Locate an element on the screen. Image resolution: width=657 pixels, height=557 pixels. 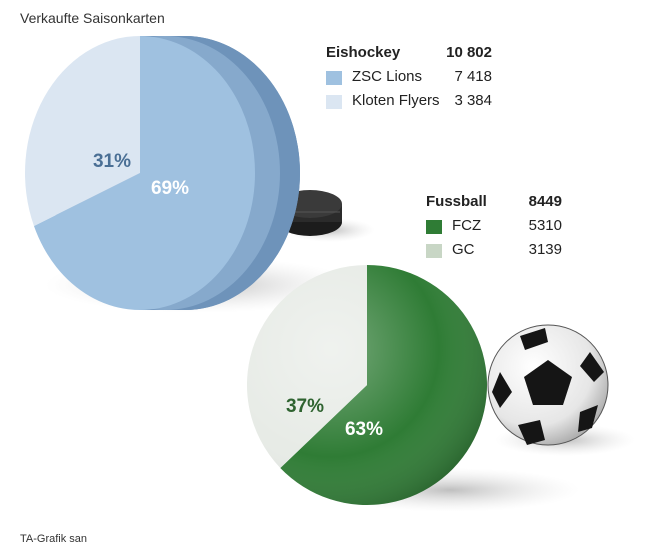
pct-label-fcz: 63% is located at coordinates (364, 429).